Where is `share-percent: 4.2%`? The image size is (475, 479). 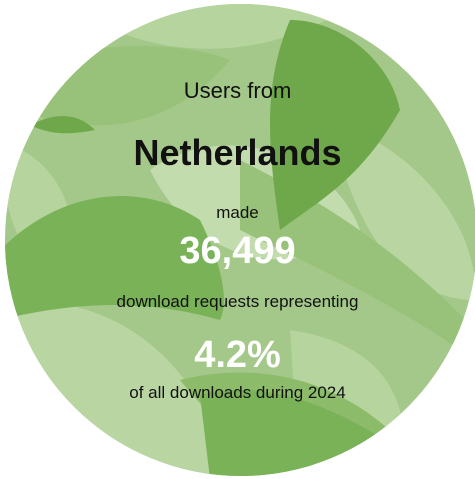
share-percent: 4.2% is located at coordinates (237, 355).